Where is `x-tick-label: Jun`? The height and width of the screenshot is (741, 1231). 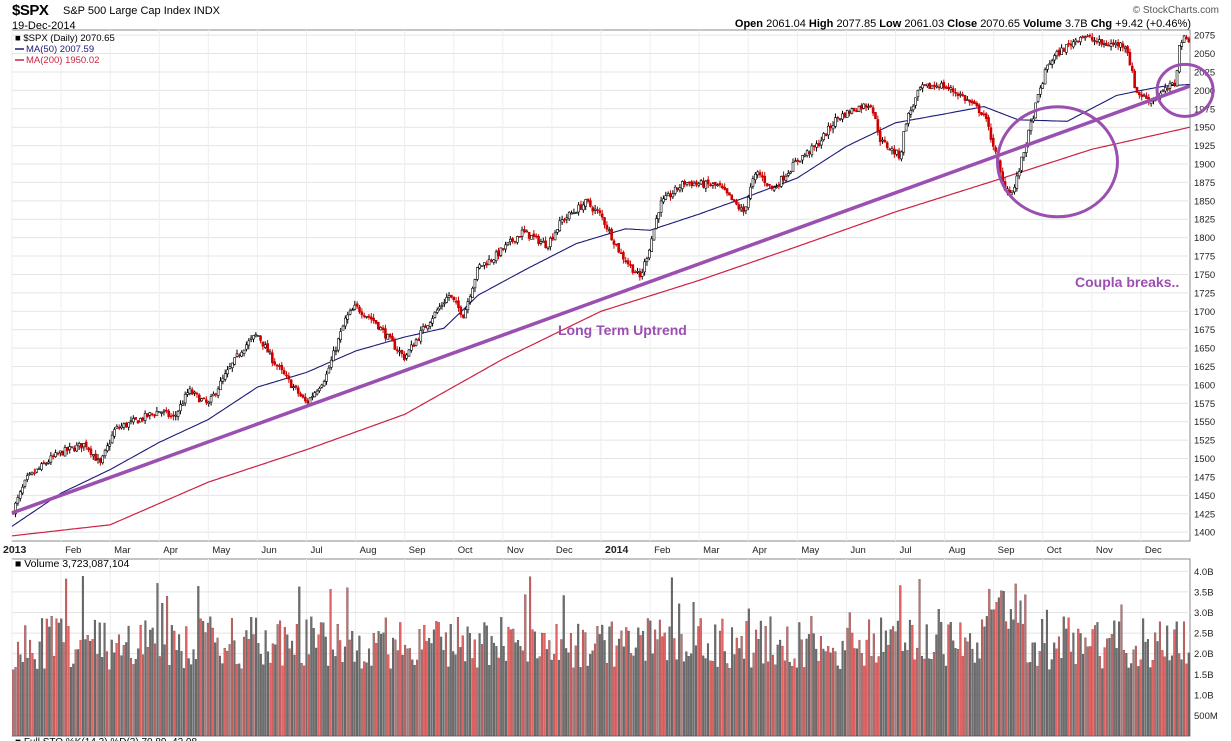
x-tick-label: Jun is located at coordinates (857, 550).